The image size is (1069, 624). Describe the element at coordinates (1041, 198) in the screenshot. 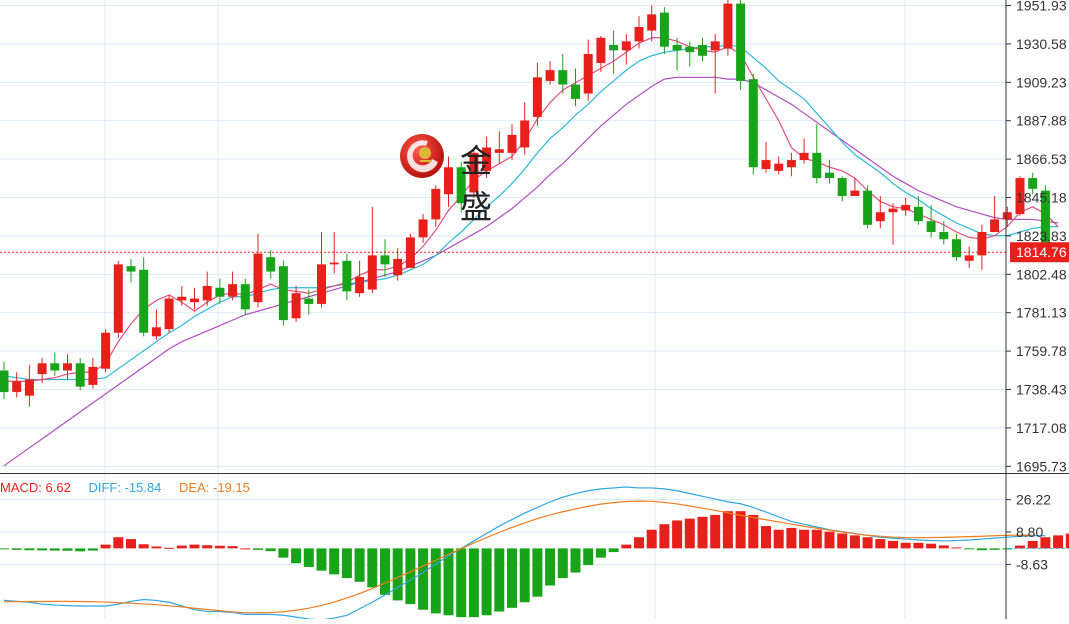

I see `price-tick-label: 1845.18` at that location.